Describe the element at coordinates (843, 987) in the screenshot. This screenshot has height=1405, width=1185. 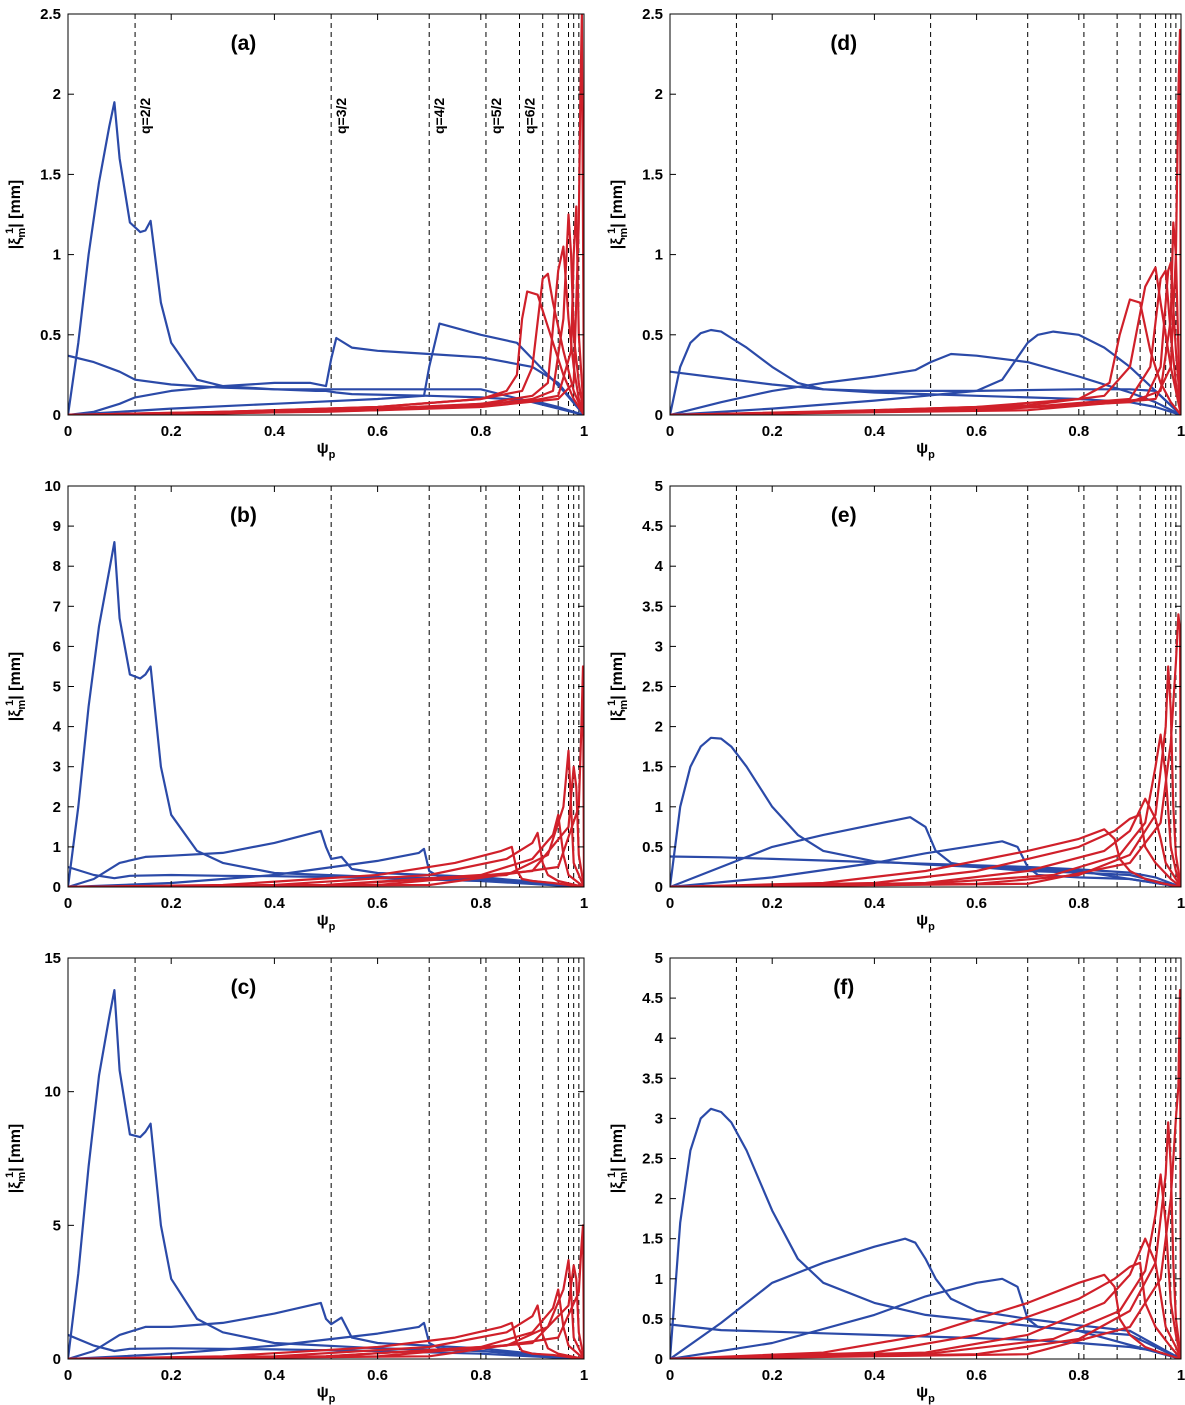
I see `panel-label: (f)` at that location.